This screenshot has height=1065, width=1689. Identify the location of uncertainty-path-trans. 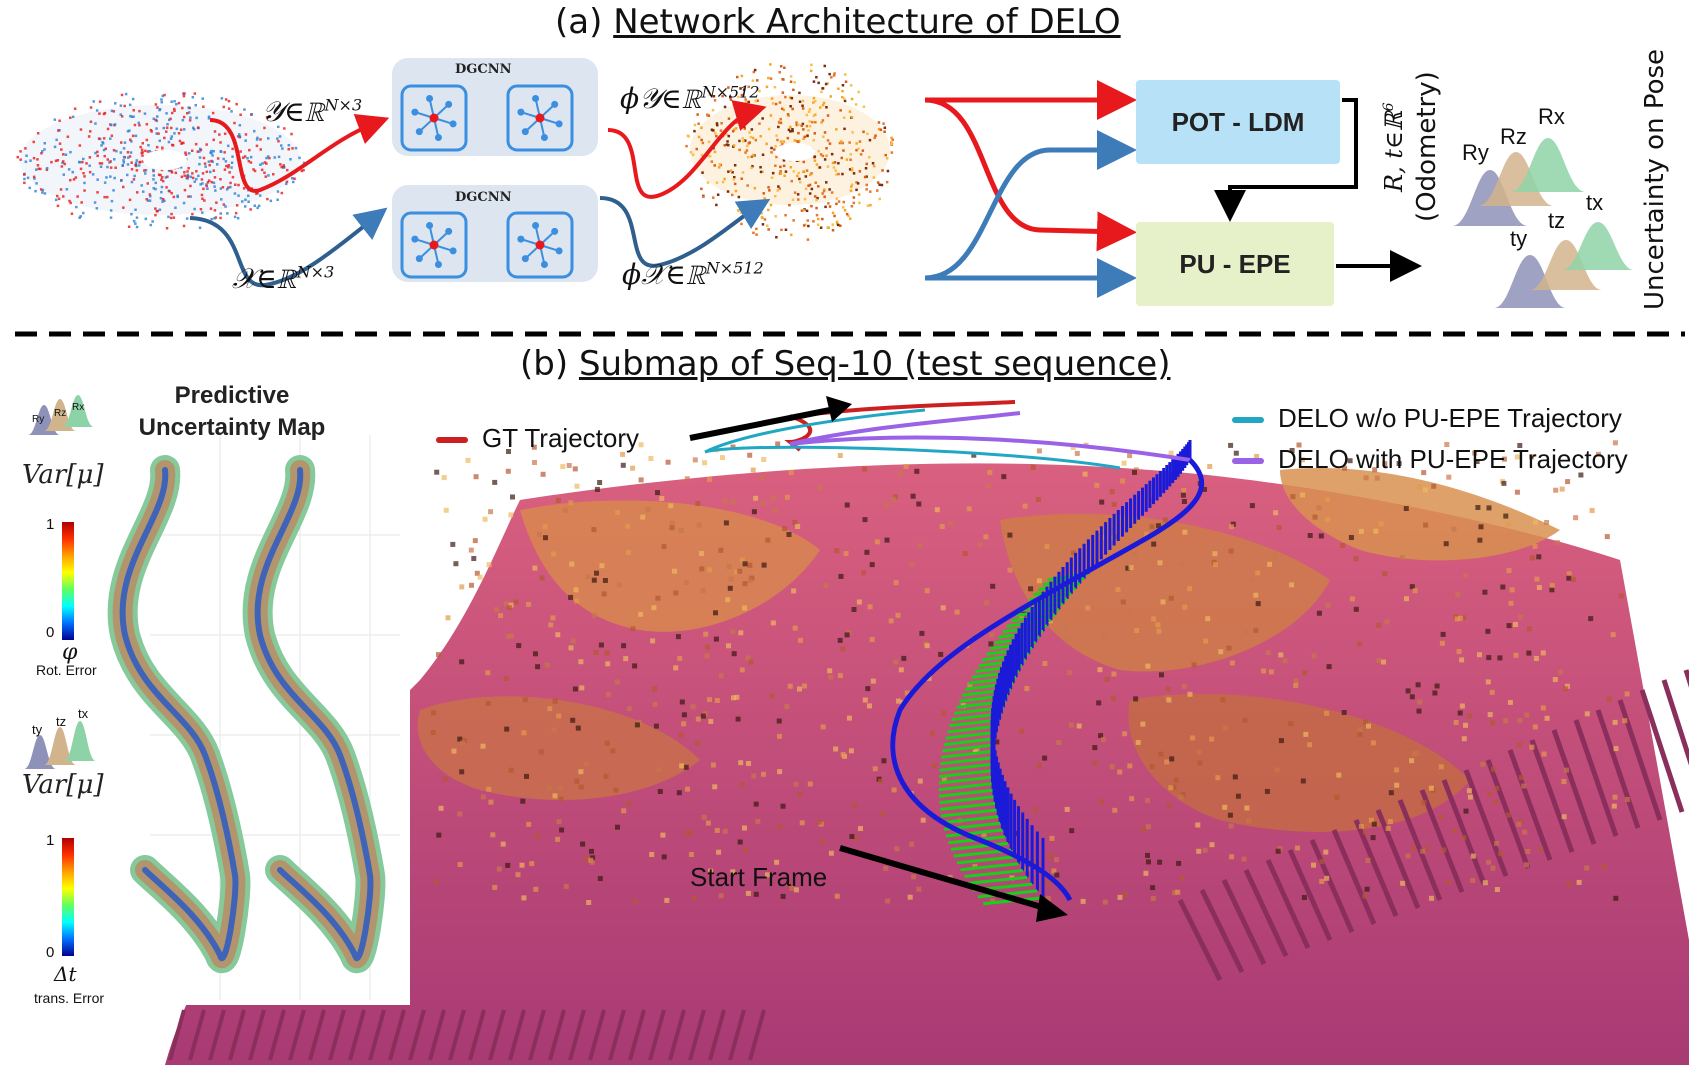
(314, 714).